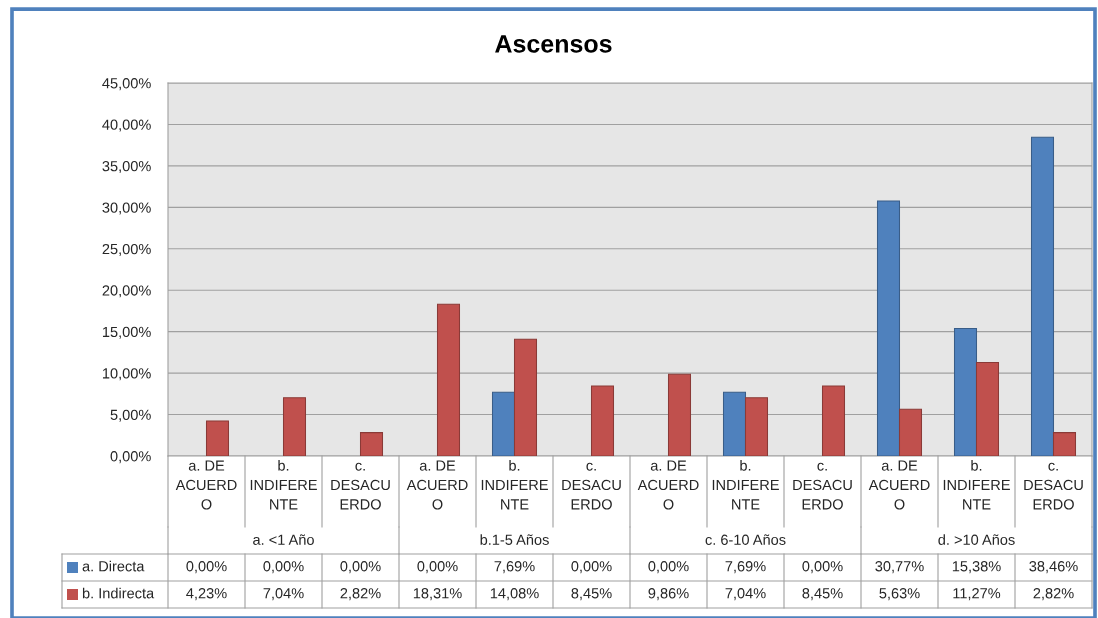 This screenshot has height=618, width=1098. I want to click on y-tick-label: 45,00%, so click(126, 84).